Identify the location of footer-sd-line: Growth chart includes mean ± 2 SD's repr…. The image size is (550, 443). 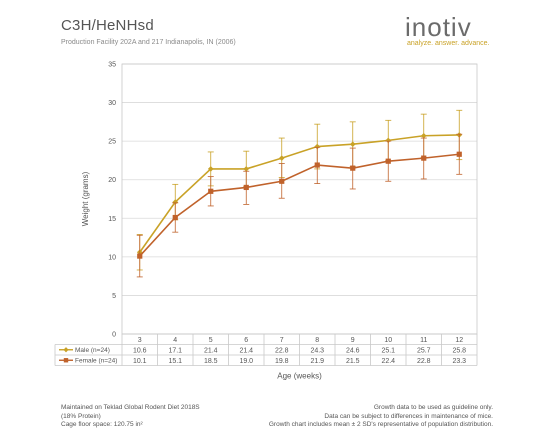
(380, 424).